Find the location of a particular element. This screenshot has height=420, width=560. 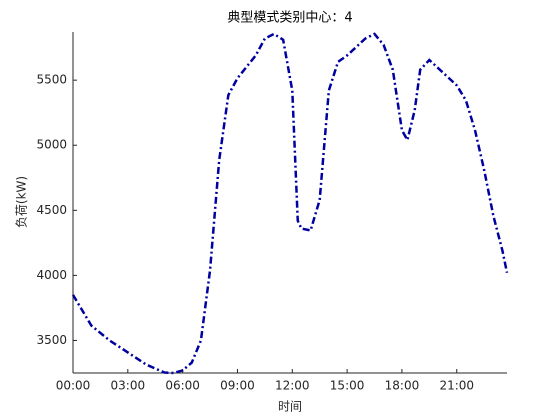

x-tick-label: 09:00 is located at coordinates (237, 386).